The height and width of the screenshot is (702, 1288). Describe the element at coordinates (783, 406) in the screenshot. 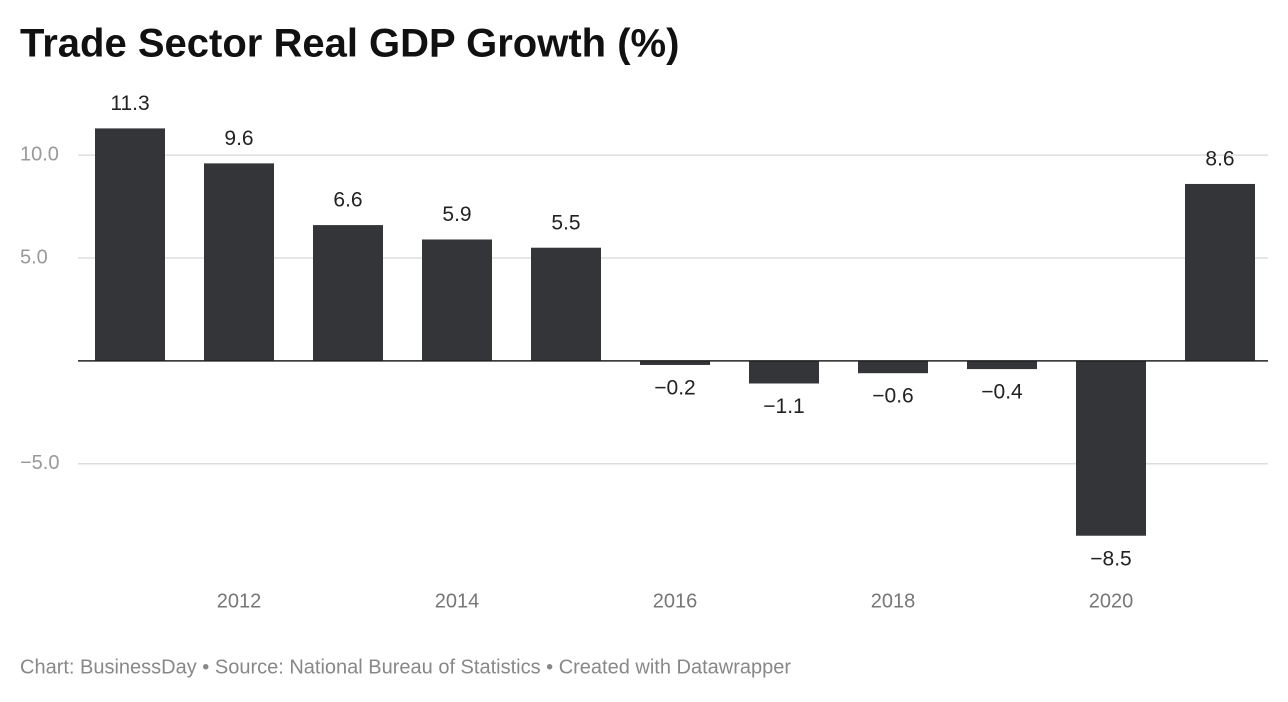

I see `value-label: −1.1` at that location.